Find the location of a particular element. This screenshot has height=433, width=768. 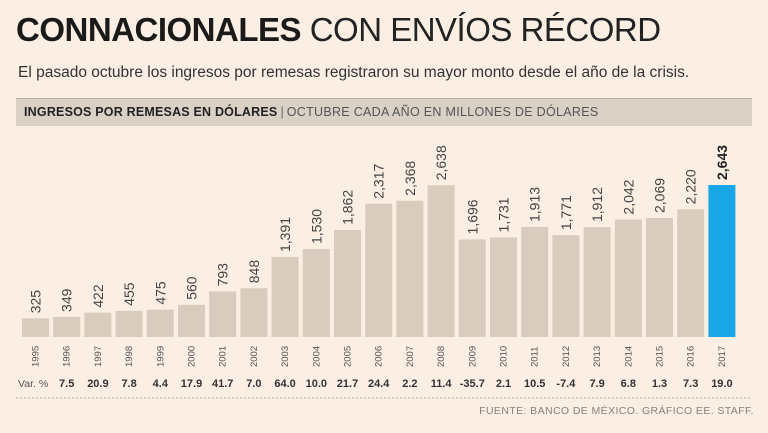

var-value-1997: 20.9 is located at coordinates (97, 384).